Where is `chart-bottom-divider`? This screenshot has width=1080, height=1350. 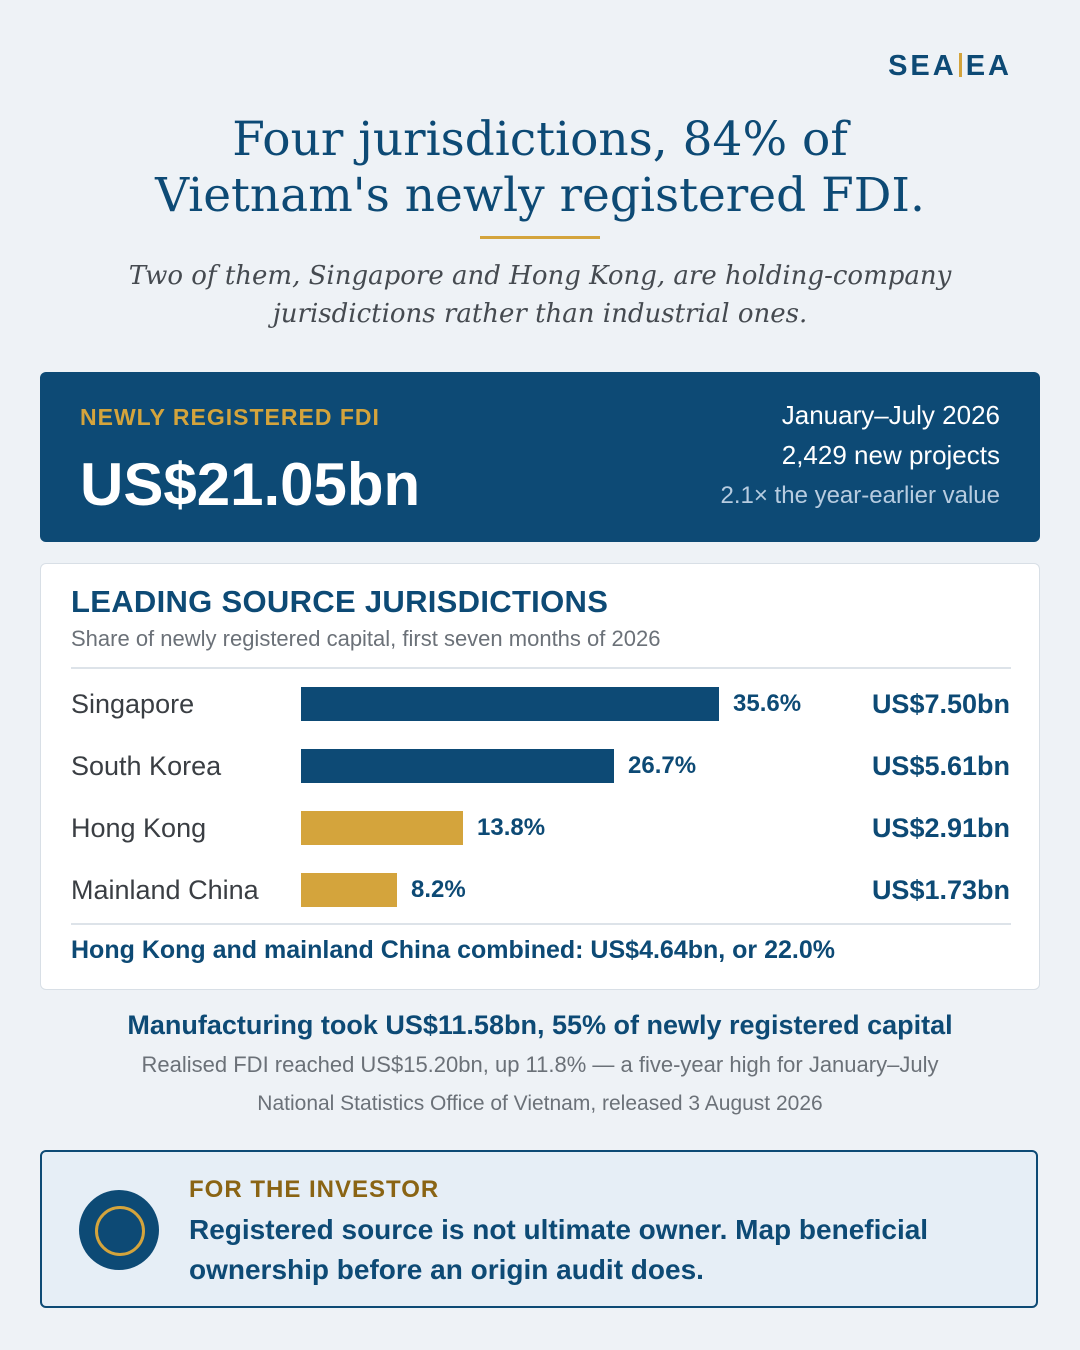 chart-bottom-divider is located at coordinates (541, 924).